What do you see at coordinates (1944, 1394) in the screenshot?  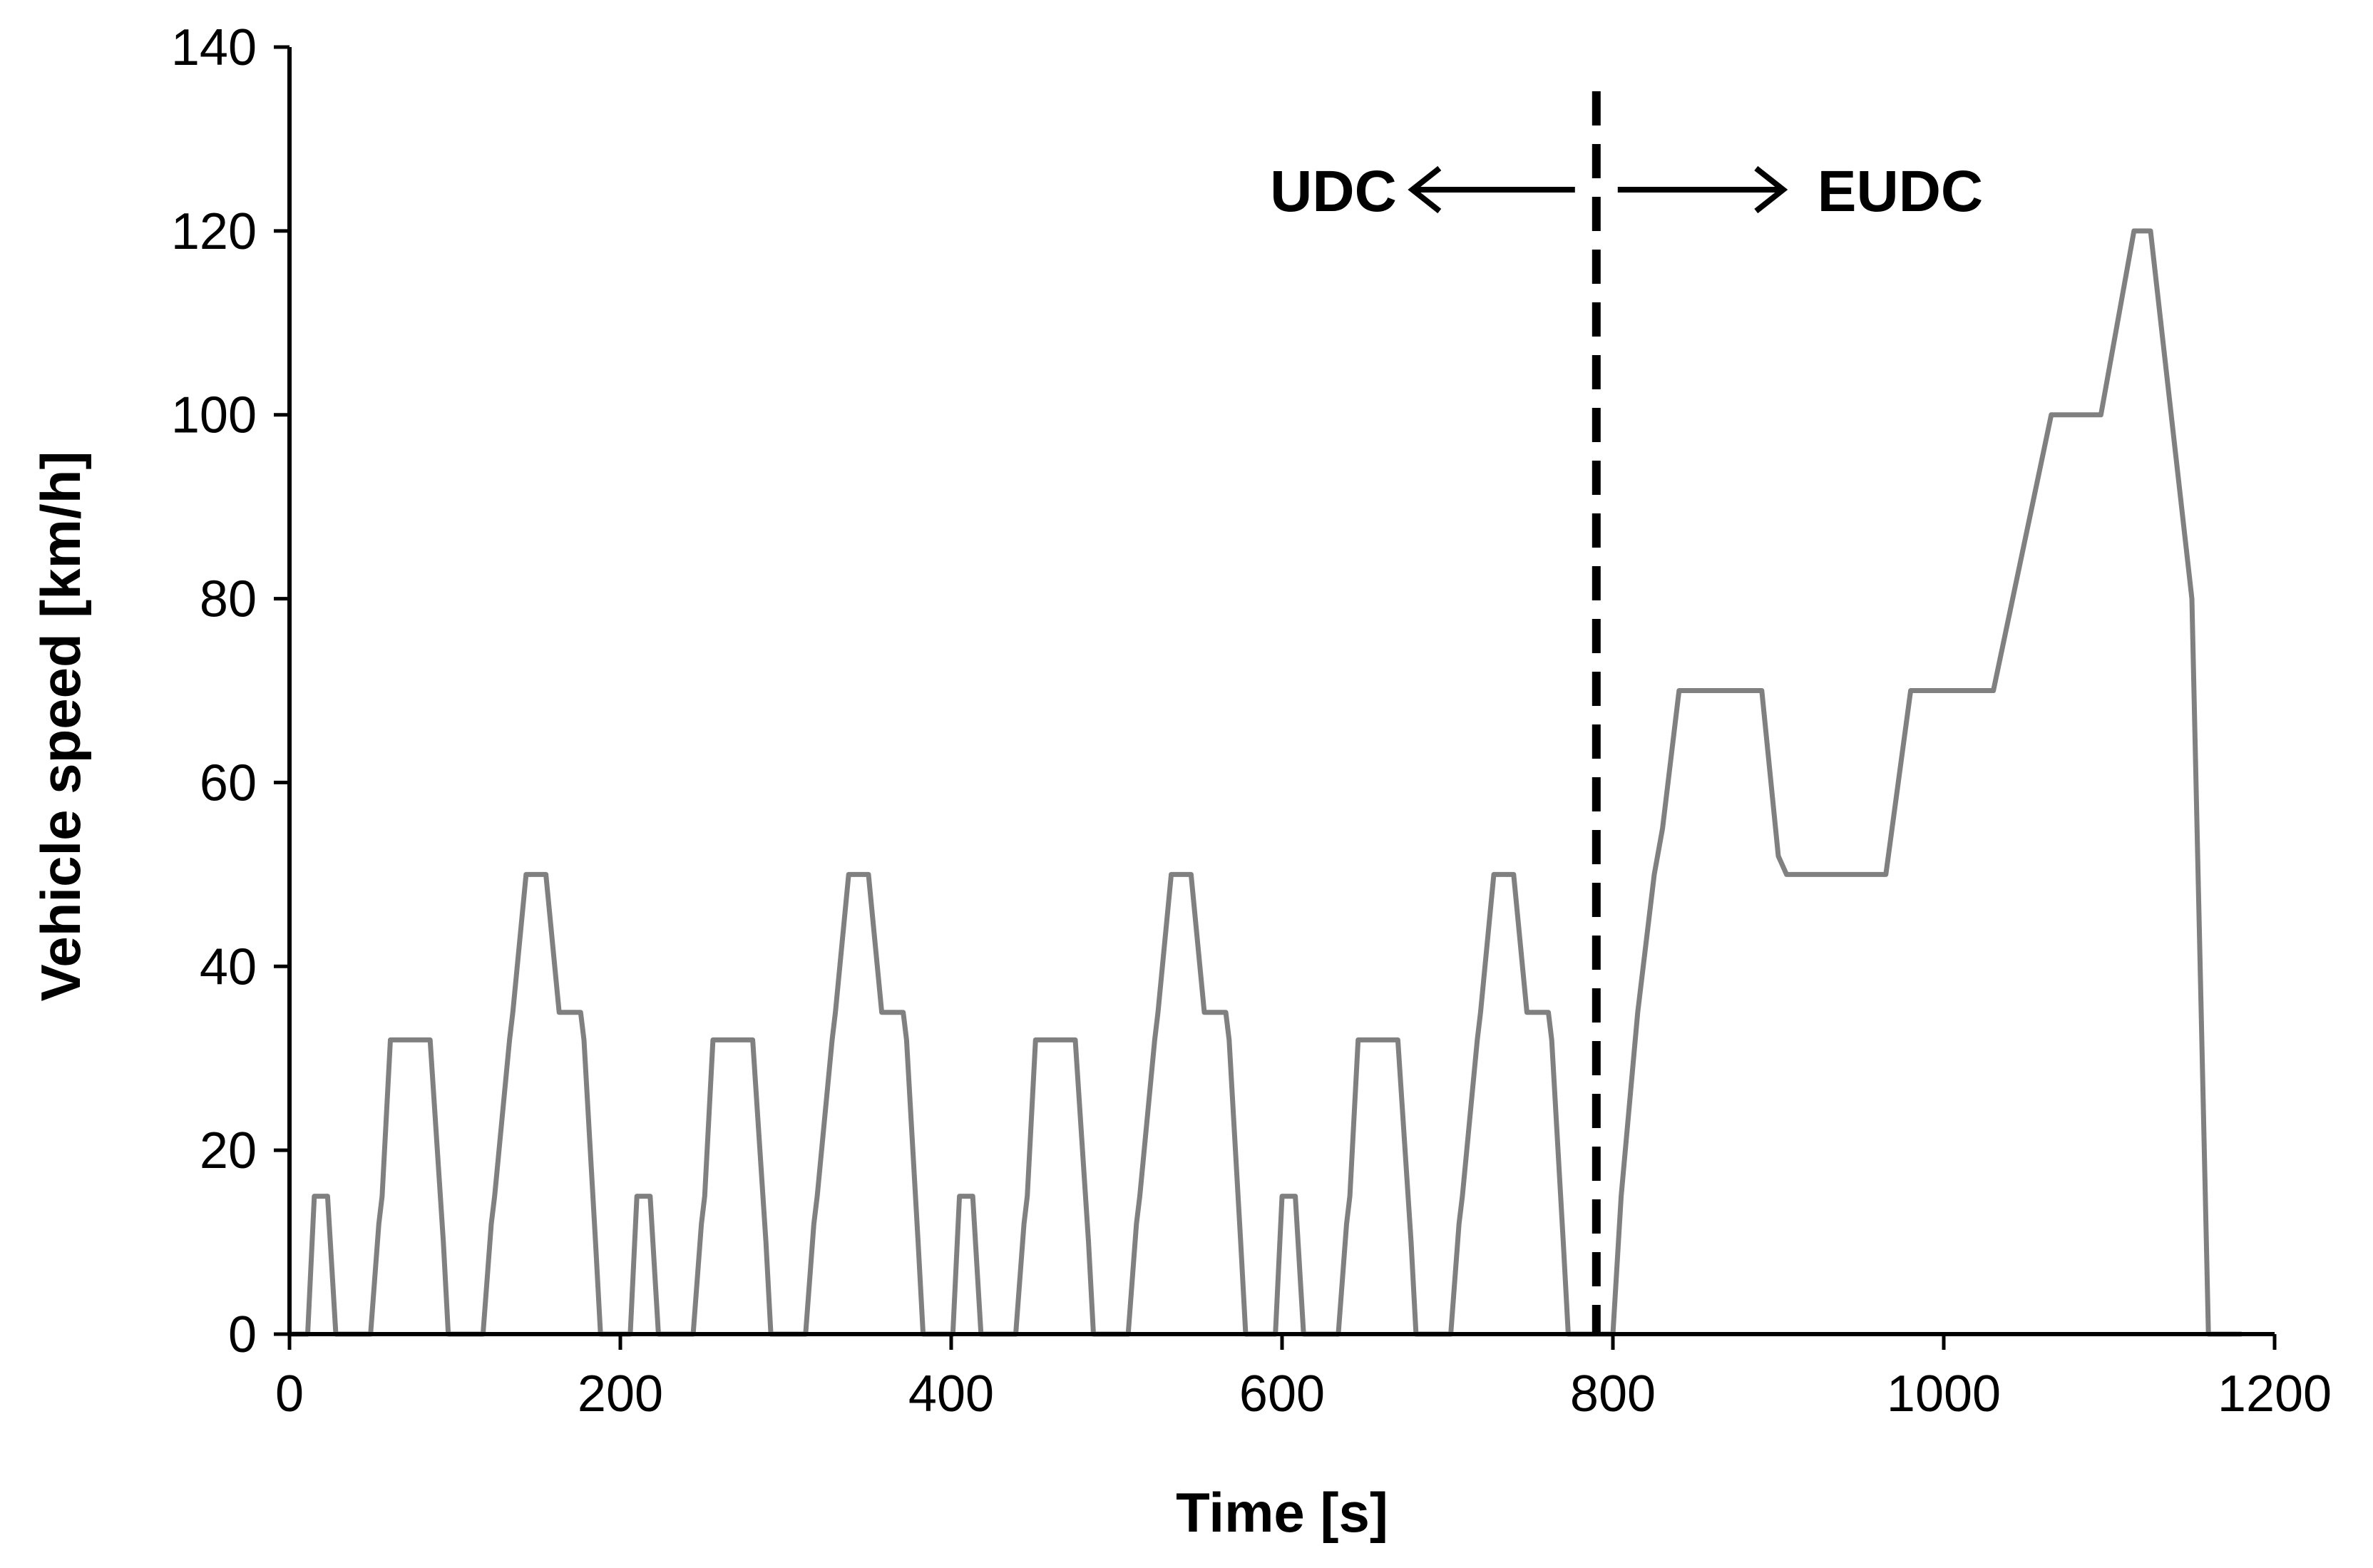 I see `x-tick-label: 1000` at bounding box center [1944, 1394].